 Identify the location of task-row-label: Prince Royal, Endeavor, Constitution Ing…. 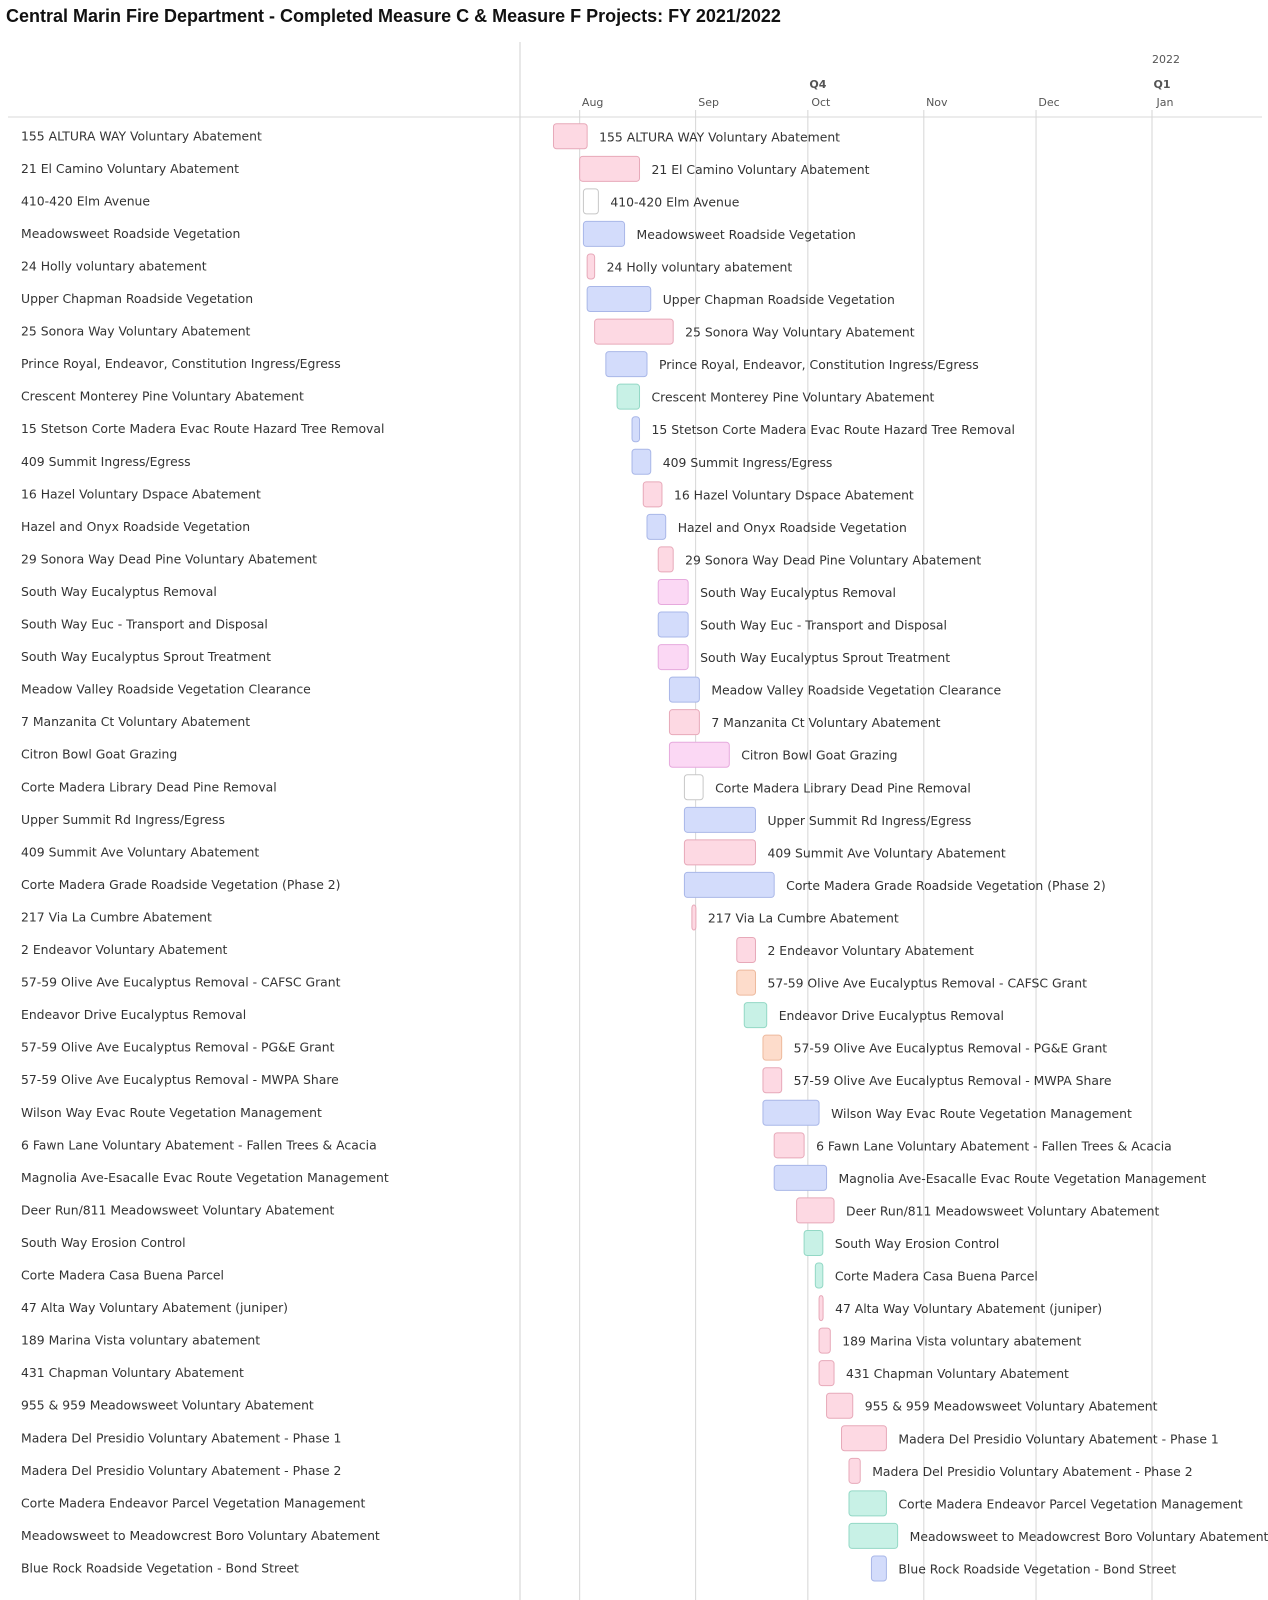
(181, 363).